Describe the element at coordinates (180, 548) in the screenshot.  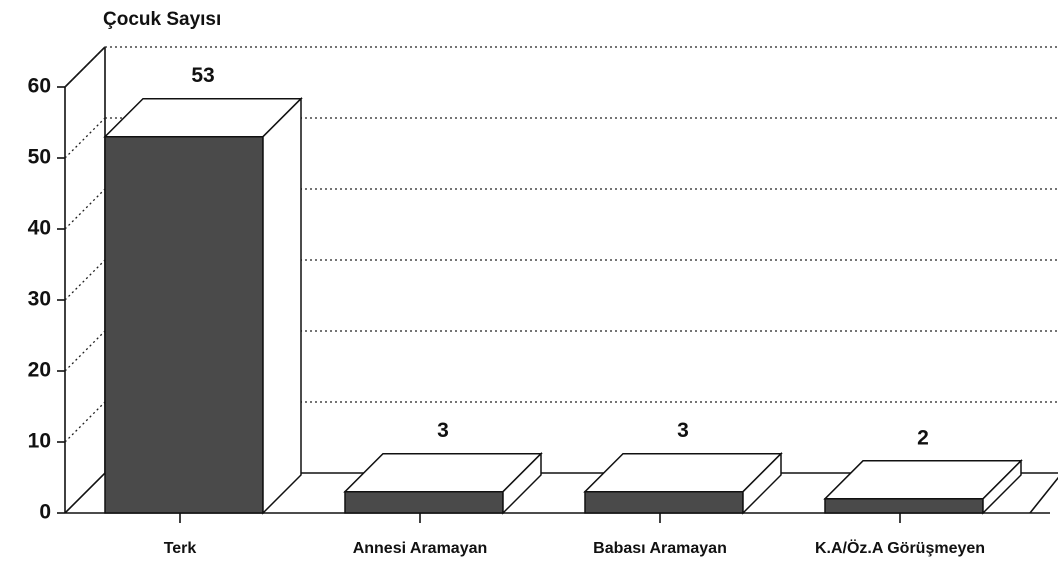
I see `x-tick-label: Terk` at that location.